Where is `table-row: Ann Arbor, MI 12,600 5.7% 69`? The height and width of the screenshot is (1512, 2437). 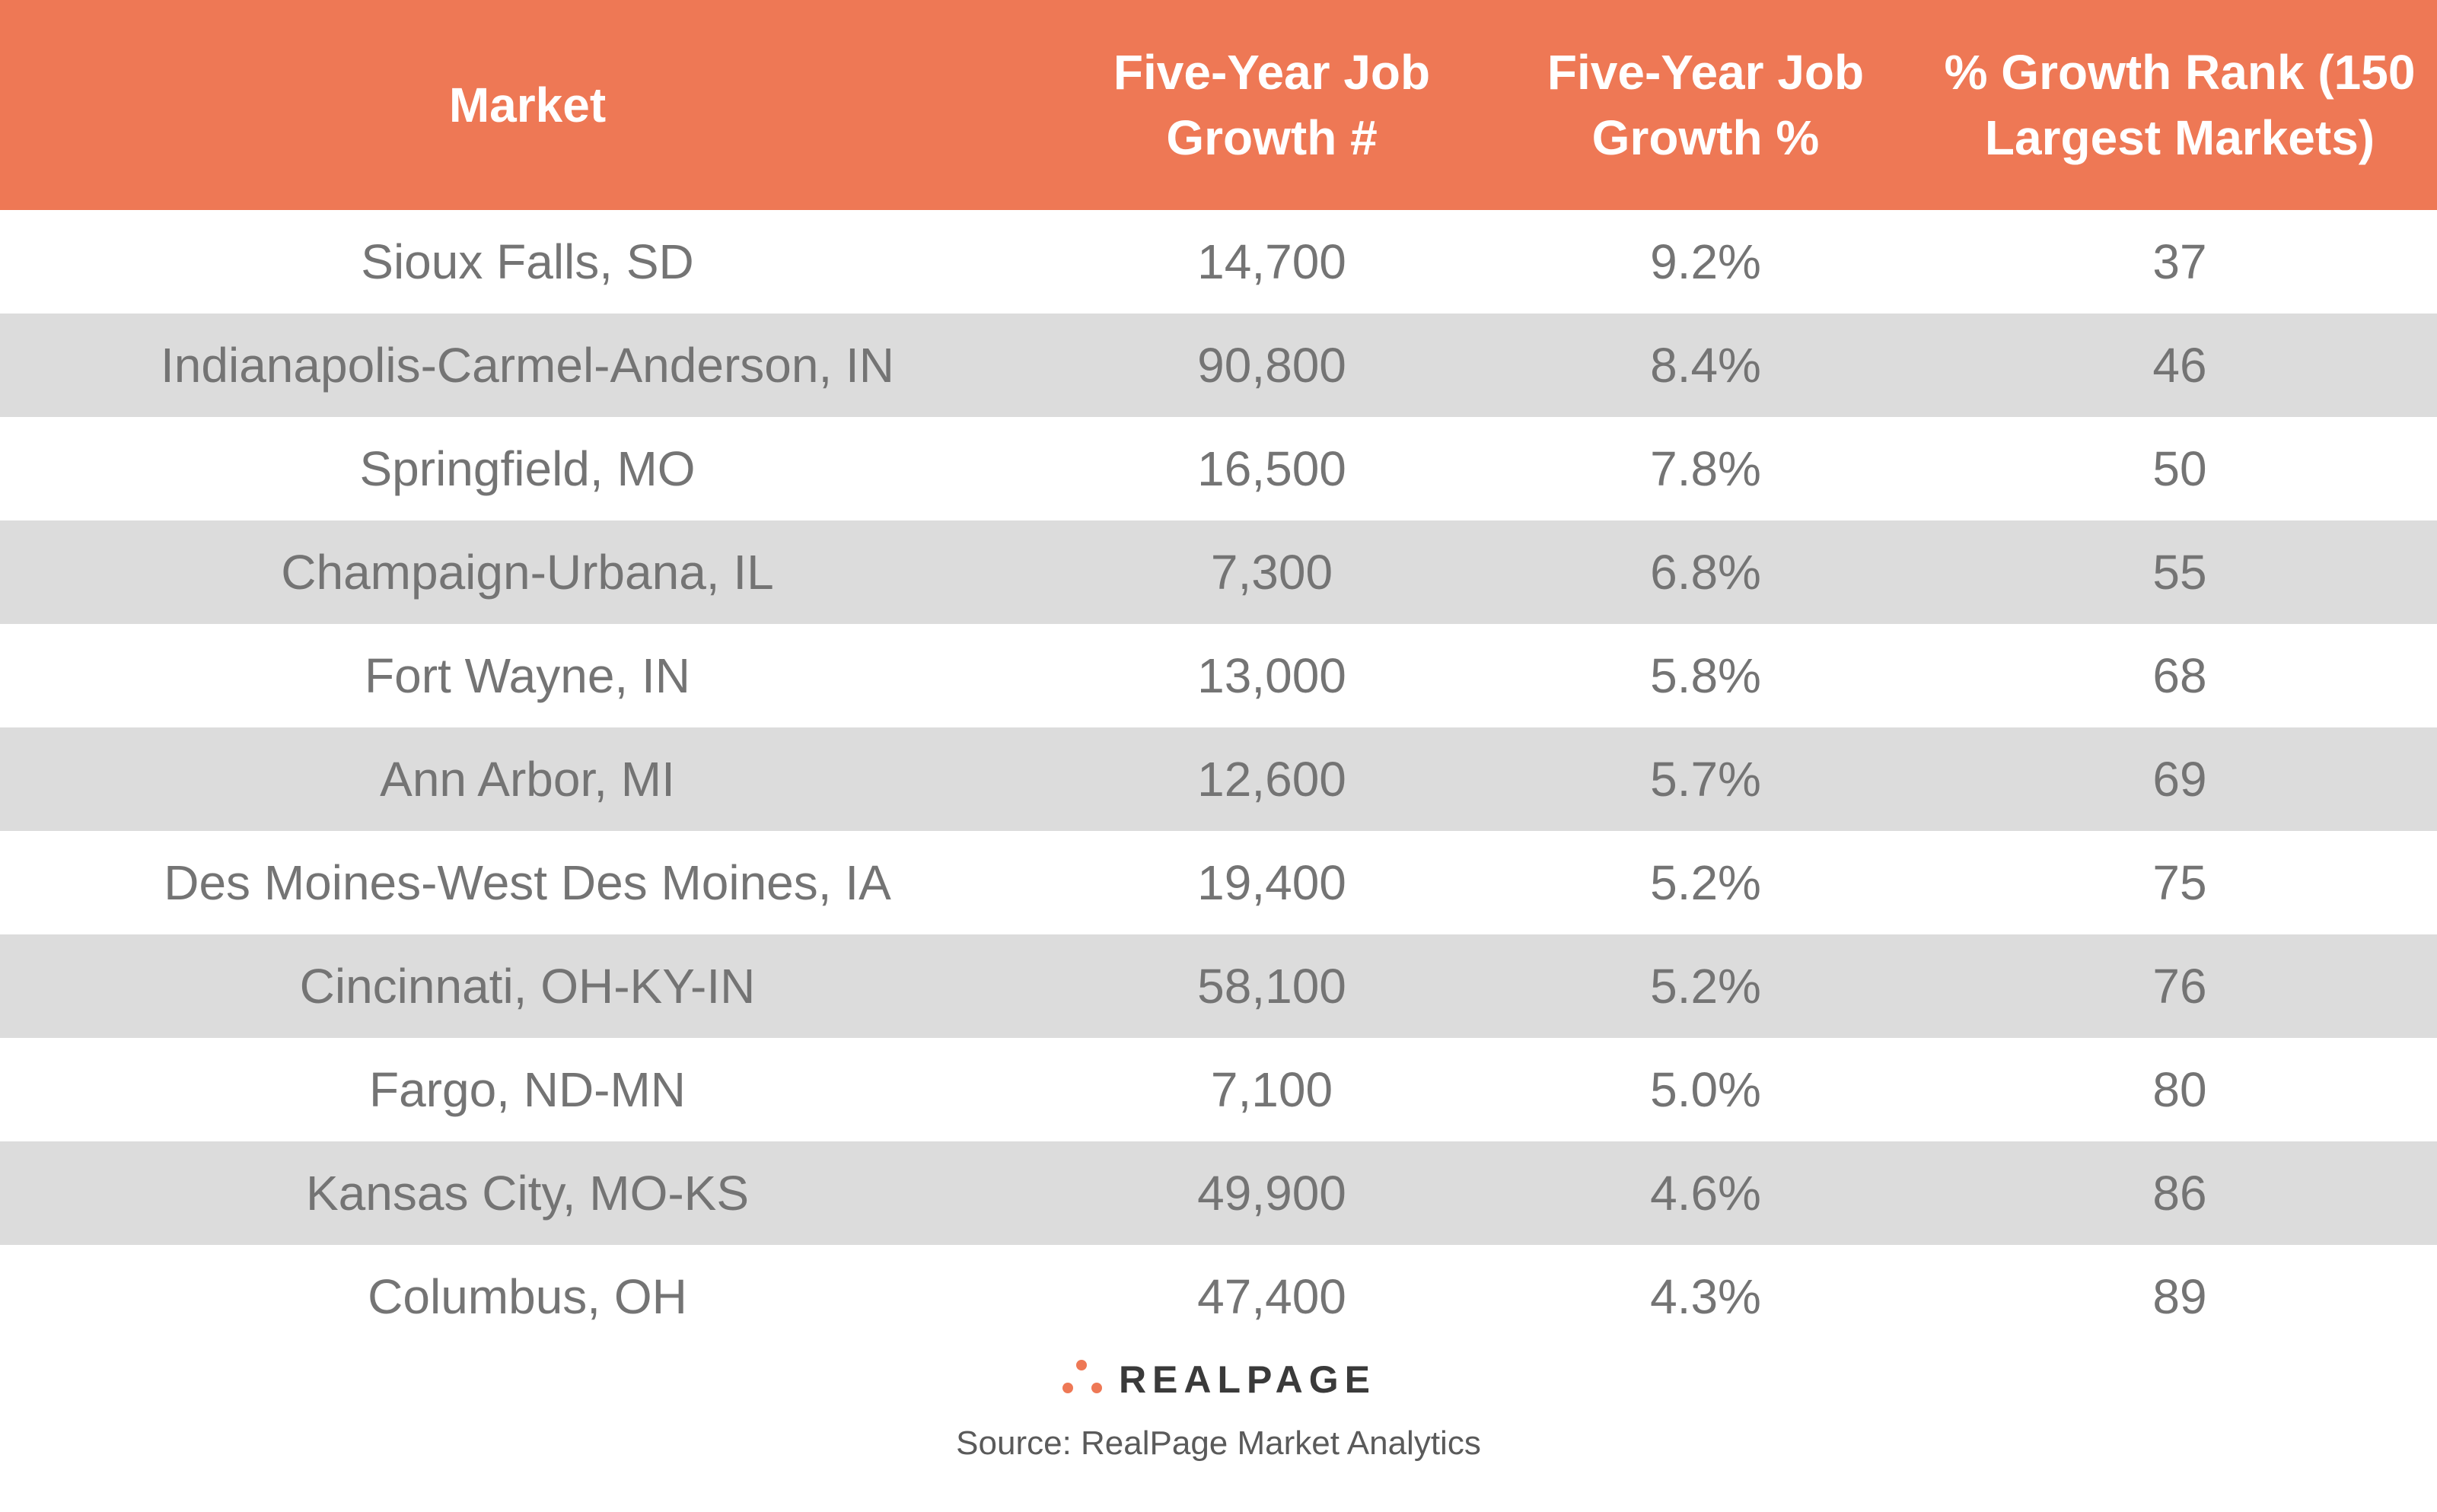 table-row: Ann Arbor, MI 12,600 5.7% 69 is located at coordinates (1218, 779).